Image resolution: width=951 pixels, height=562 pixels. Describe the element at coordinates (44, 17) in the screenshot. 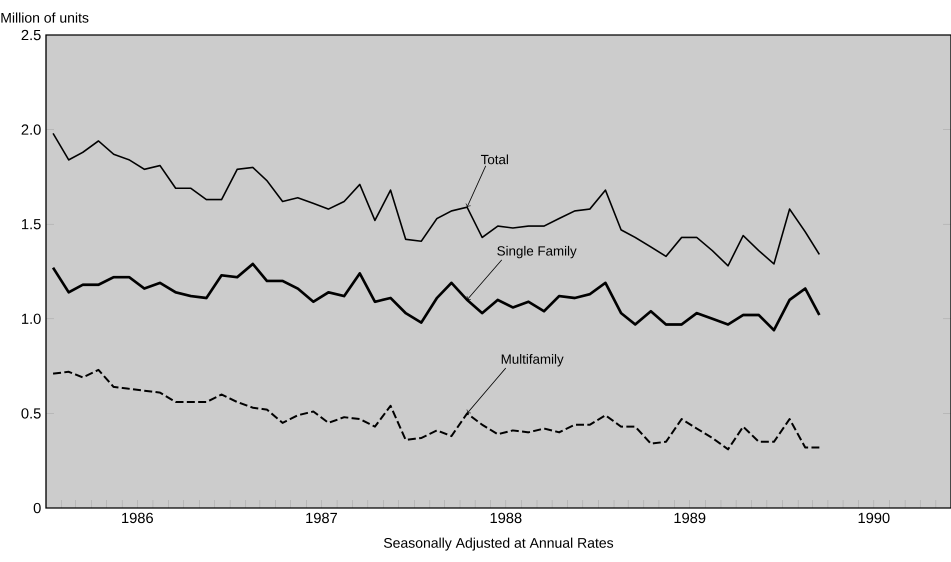

I see `y-axis-title: Million of units` at that location.